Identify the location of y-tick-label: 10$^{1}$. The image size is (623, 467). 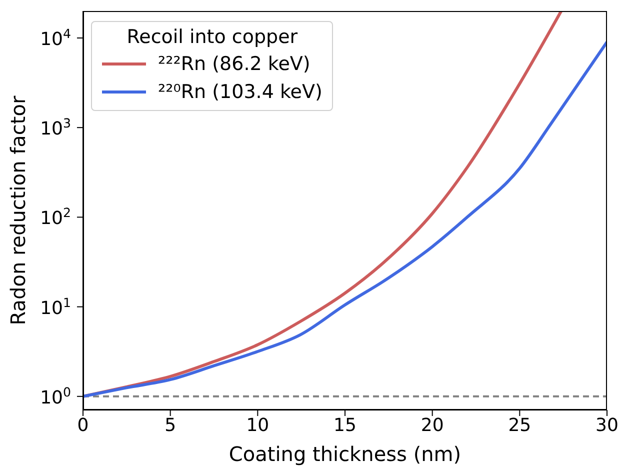
(55, 306).